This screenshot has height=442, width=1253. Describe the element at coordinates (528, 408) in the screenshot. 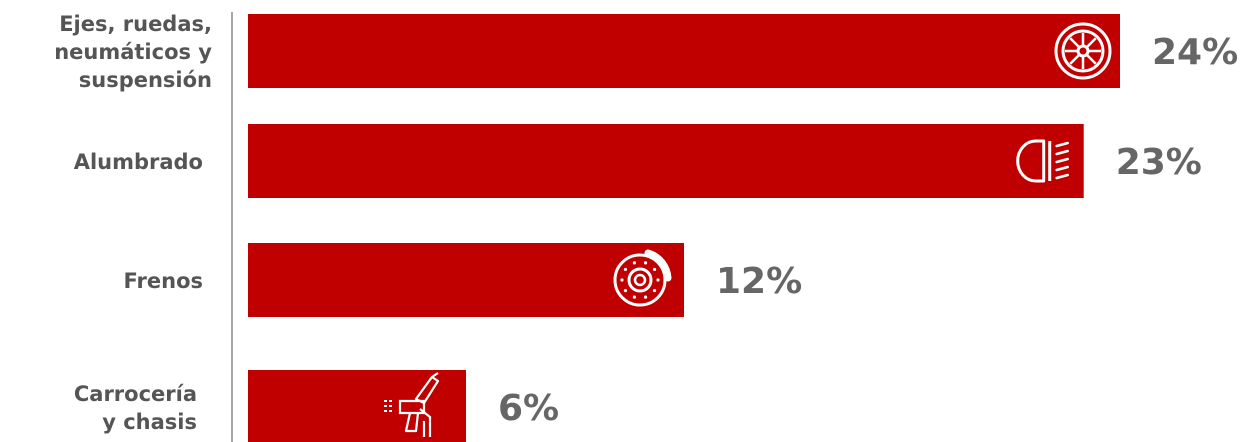

I see `value-label: 6%` at that location.